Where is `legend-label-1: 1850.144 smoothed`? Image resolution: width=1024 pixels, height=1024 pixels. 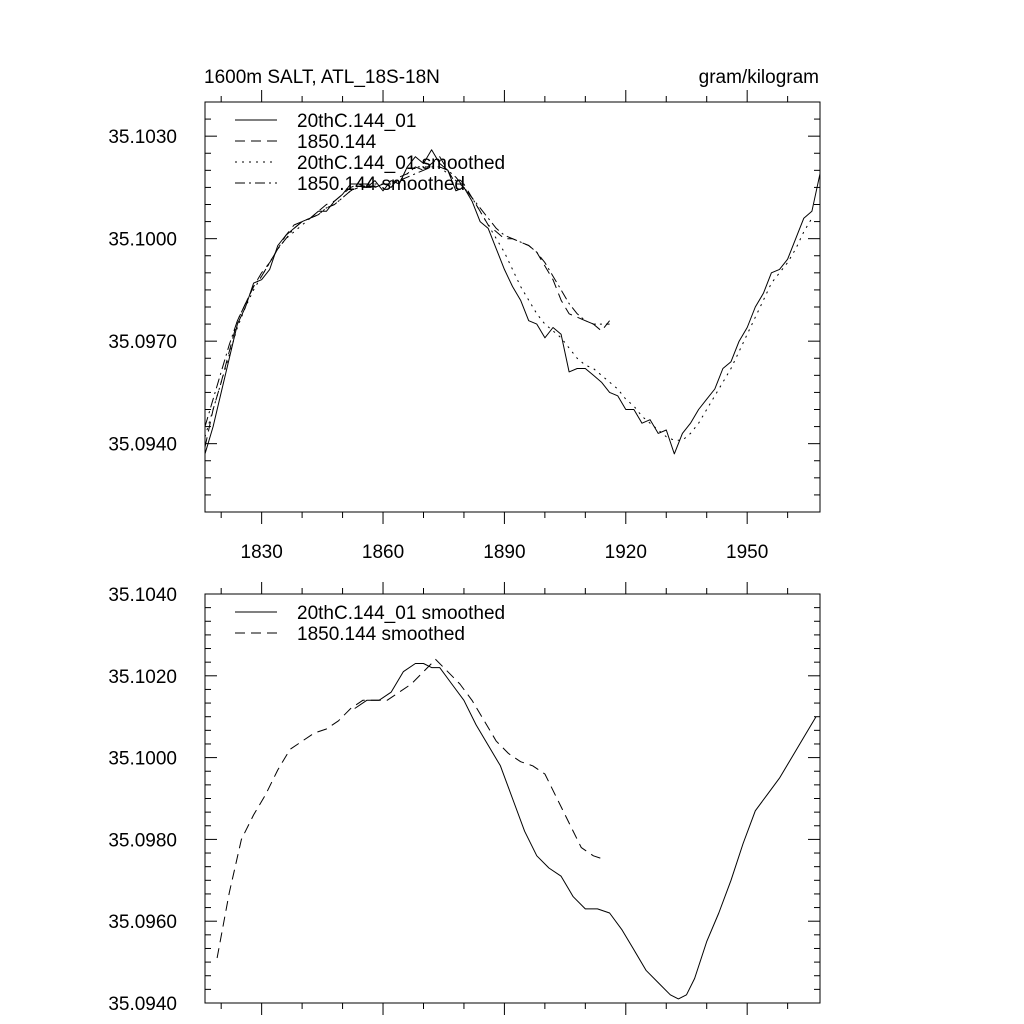
legend-label-1: 1850.144 smoothed is located at coordinates (381, 634).